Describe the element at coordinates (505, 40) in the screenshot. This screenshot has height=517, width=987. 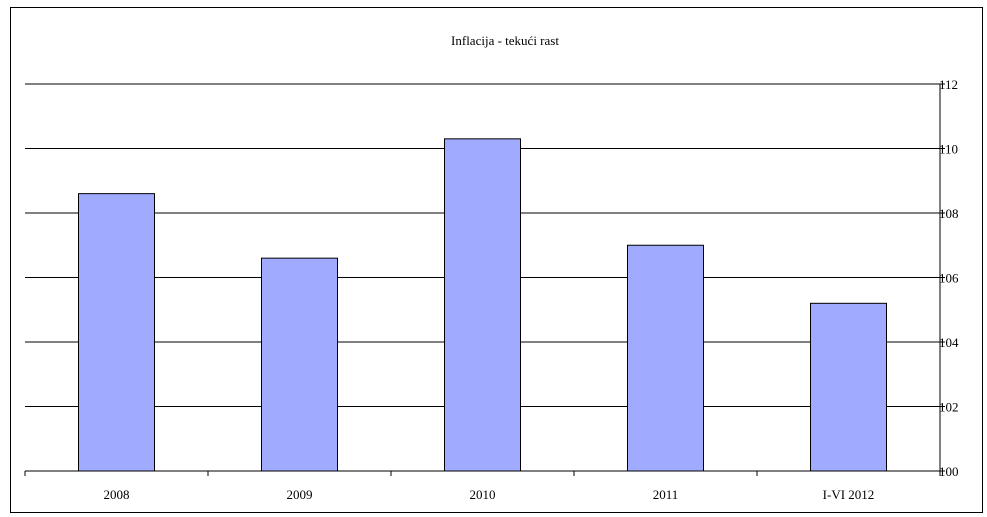
I see `chart-title: Inflacija - tekući rast` at that location.